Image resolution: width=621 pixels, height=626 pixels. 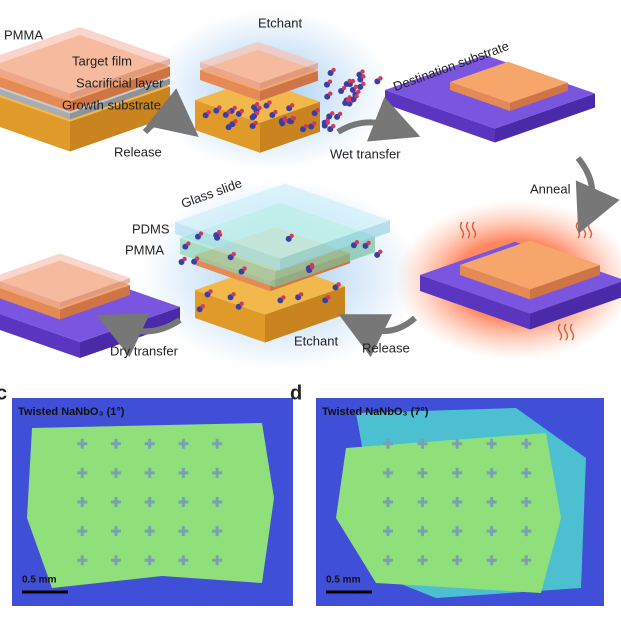 What do you see at coordinates (296, 393) in the screenshot?
I see `panel-letter: d` at bounding box center [296, 393].